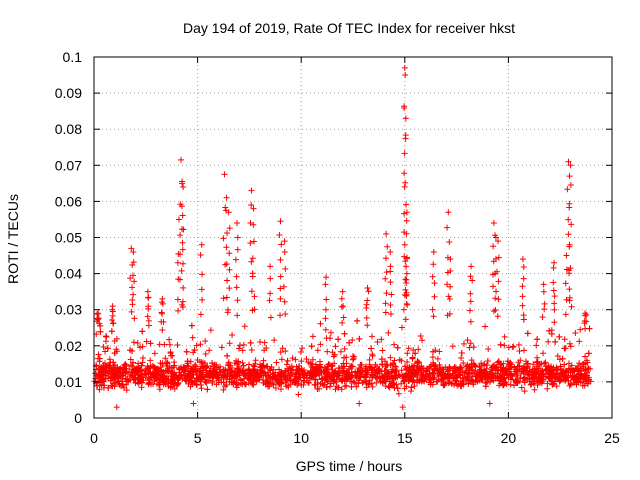 The height and width of the screenshot is (480, 640). What do you see at coordinates (612, 438) in the screenshot?
I see `x-tick-label: 25` at bounding box center [612, 438].